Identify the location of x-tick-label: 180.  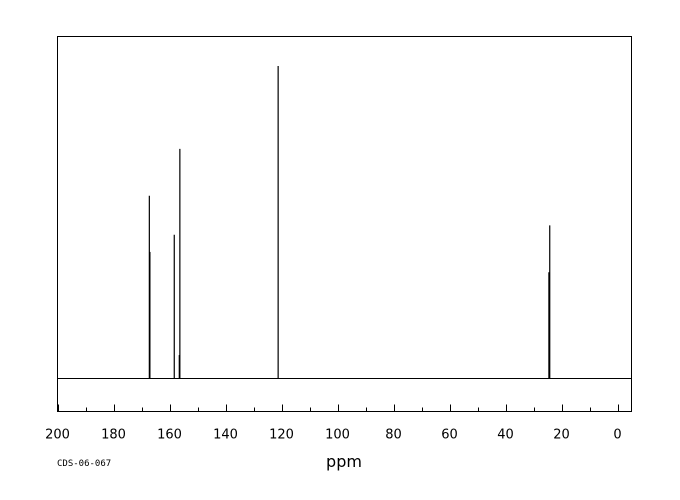
(113, 435).